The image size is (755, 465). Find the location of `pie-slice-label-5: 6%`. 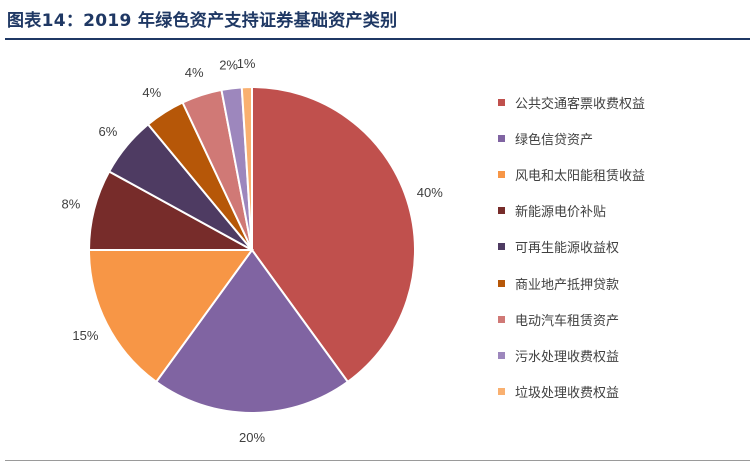

pie-slice-label-5: 6% is located at coordinates (108, 131).